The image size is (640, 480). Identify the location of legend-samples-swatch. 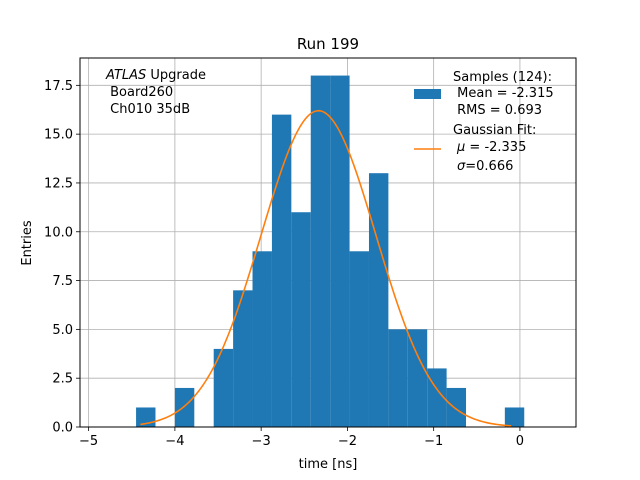
(427, 94).